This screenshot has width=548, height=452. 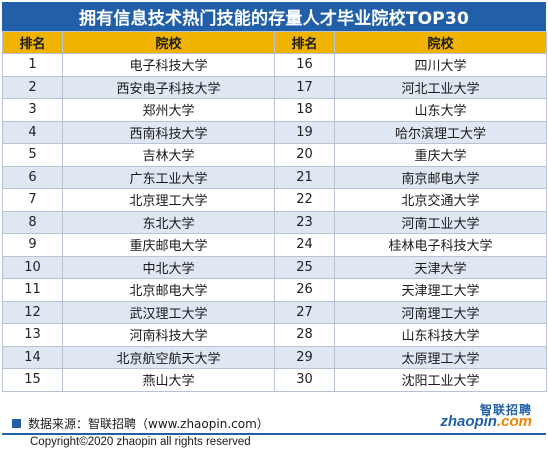 What do you see at coordinates (16, 423) in the screenshot?
I see `bullet-square-icon` at bounding box center [16, 423].